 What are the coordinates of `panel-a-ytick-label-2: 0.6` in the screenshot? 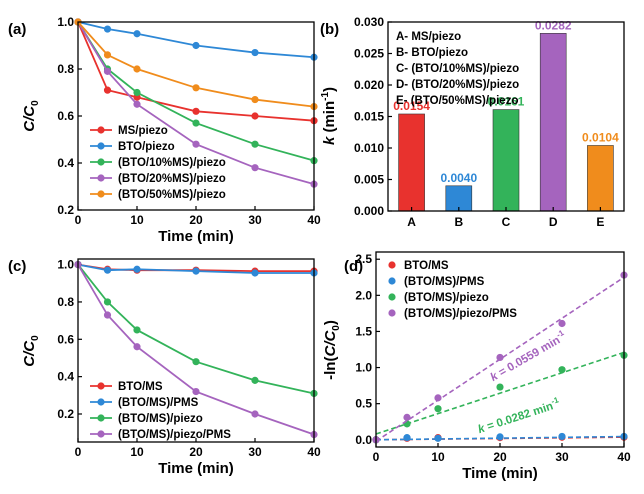 It's located at (65, 116).